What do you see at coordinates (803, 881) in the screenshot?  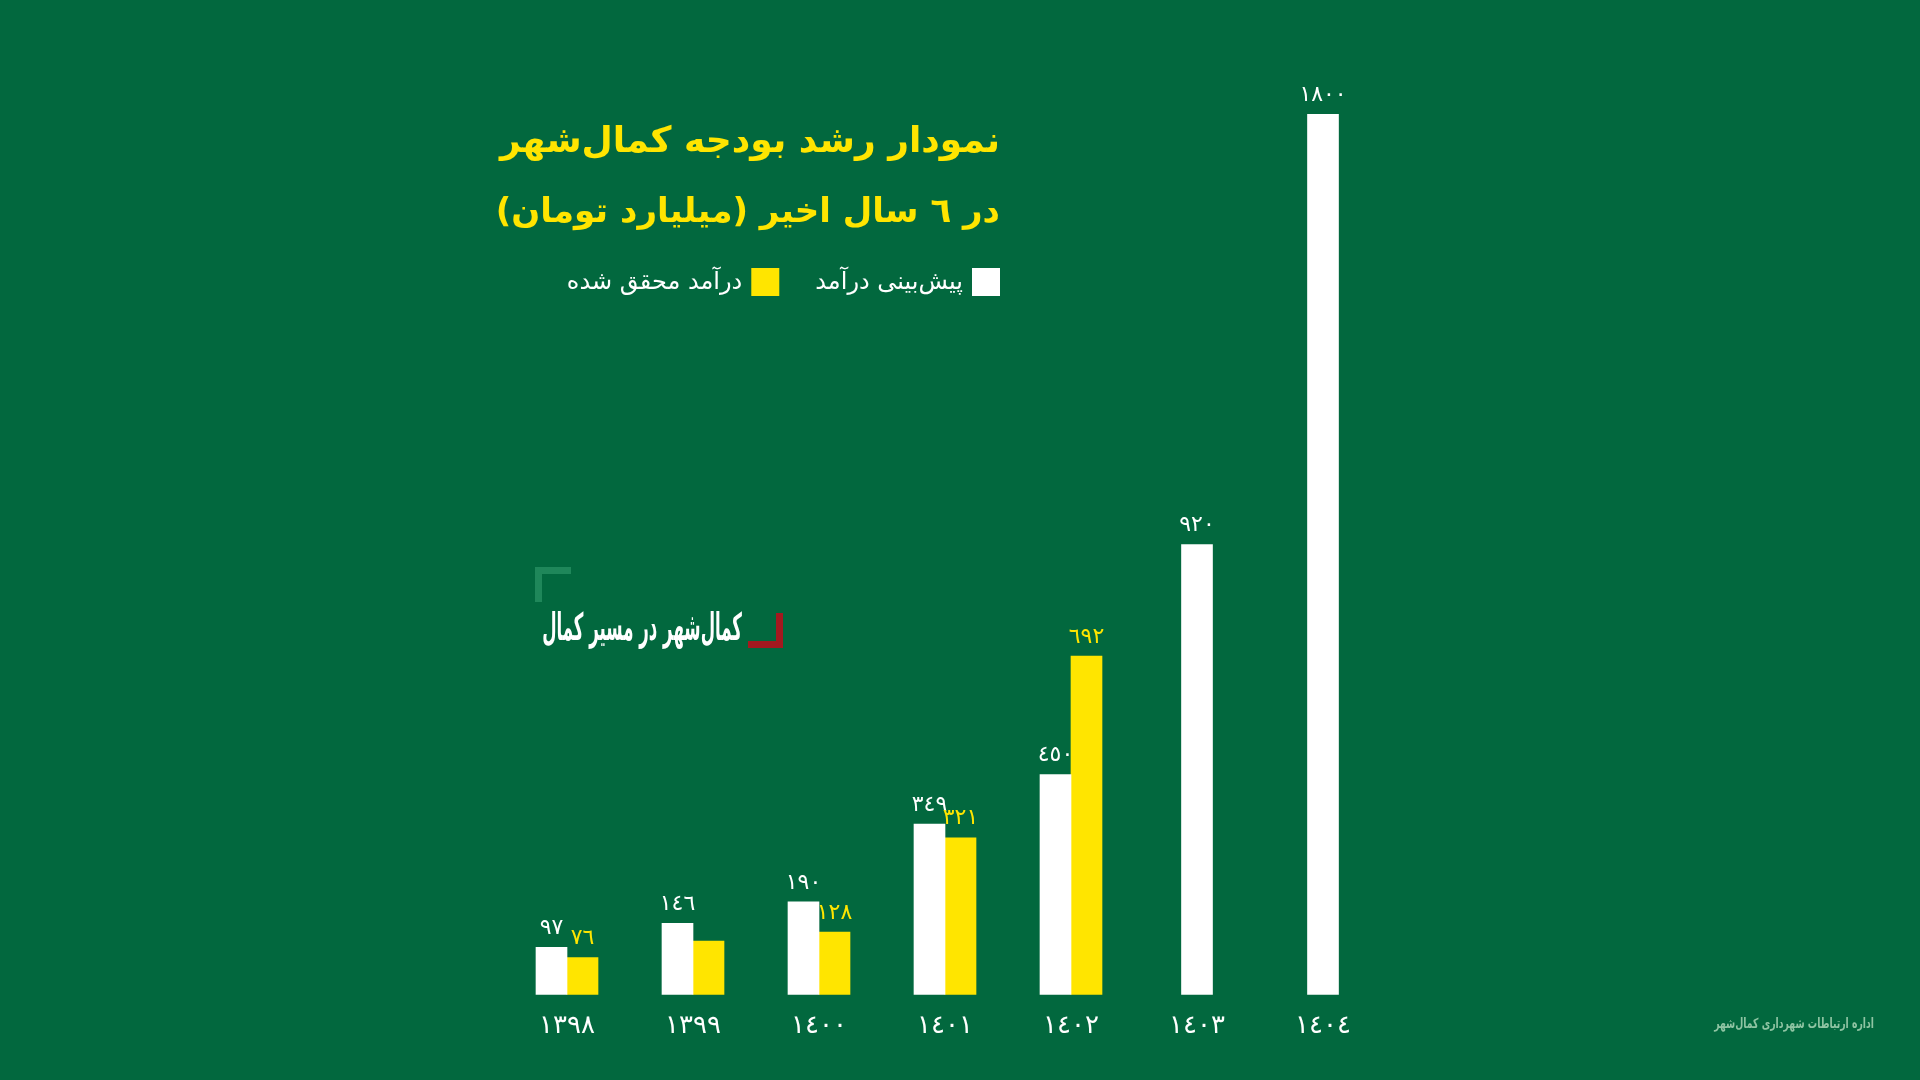 I see `data-label: ١٩٠` at bounding box center [803, 881].